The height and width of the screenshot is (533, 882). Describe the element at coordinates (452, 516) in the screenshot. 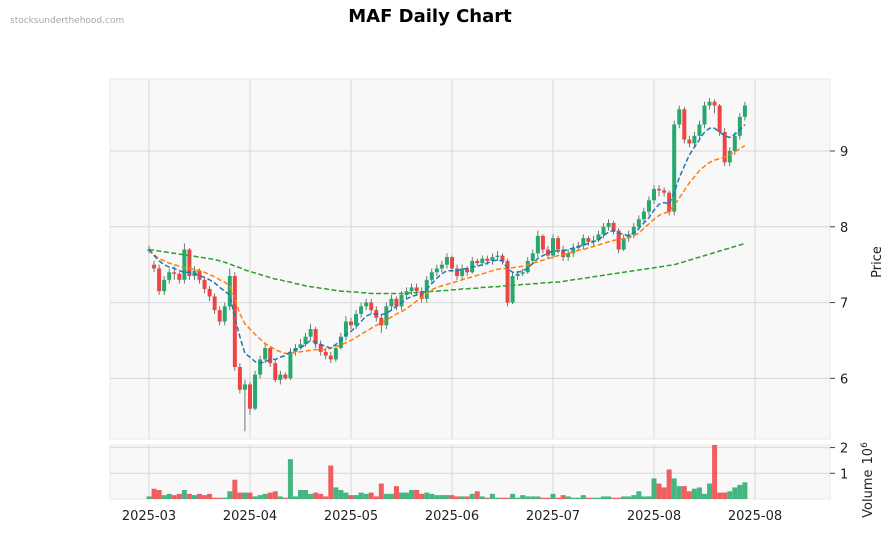

I see `x-tick-label: 2025-06` at that location.